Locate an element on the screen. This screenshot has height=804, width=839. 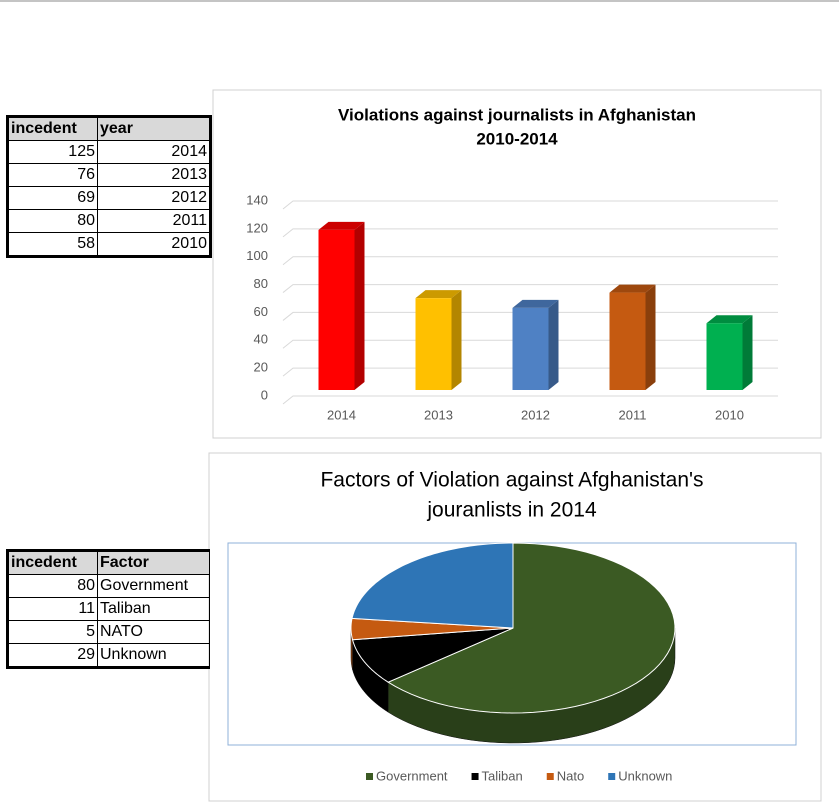
y-tick-label: 140 is located at coordinates (257, 199).